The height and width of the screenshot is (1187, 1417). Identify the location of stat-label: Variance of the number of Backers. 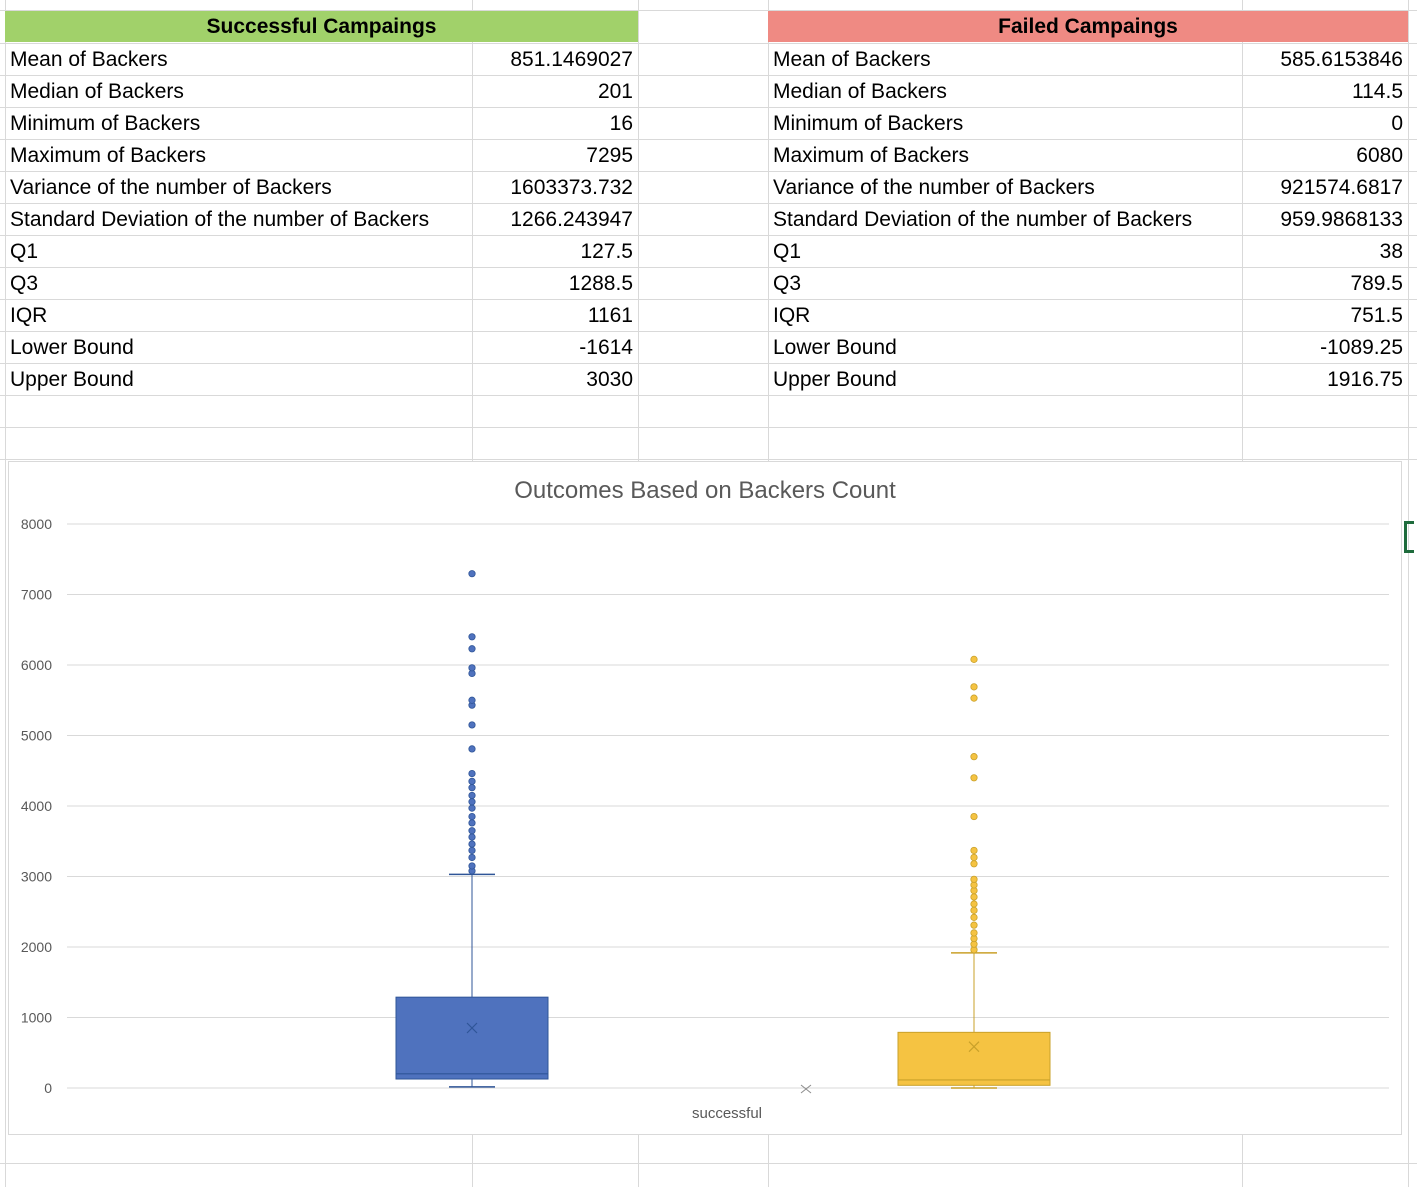
(171, 187).